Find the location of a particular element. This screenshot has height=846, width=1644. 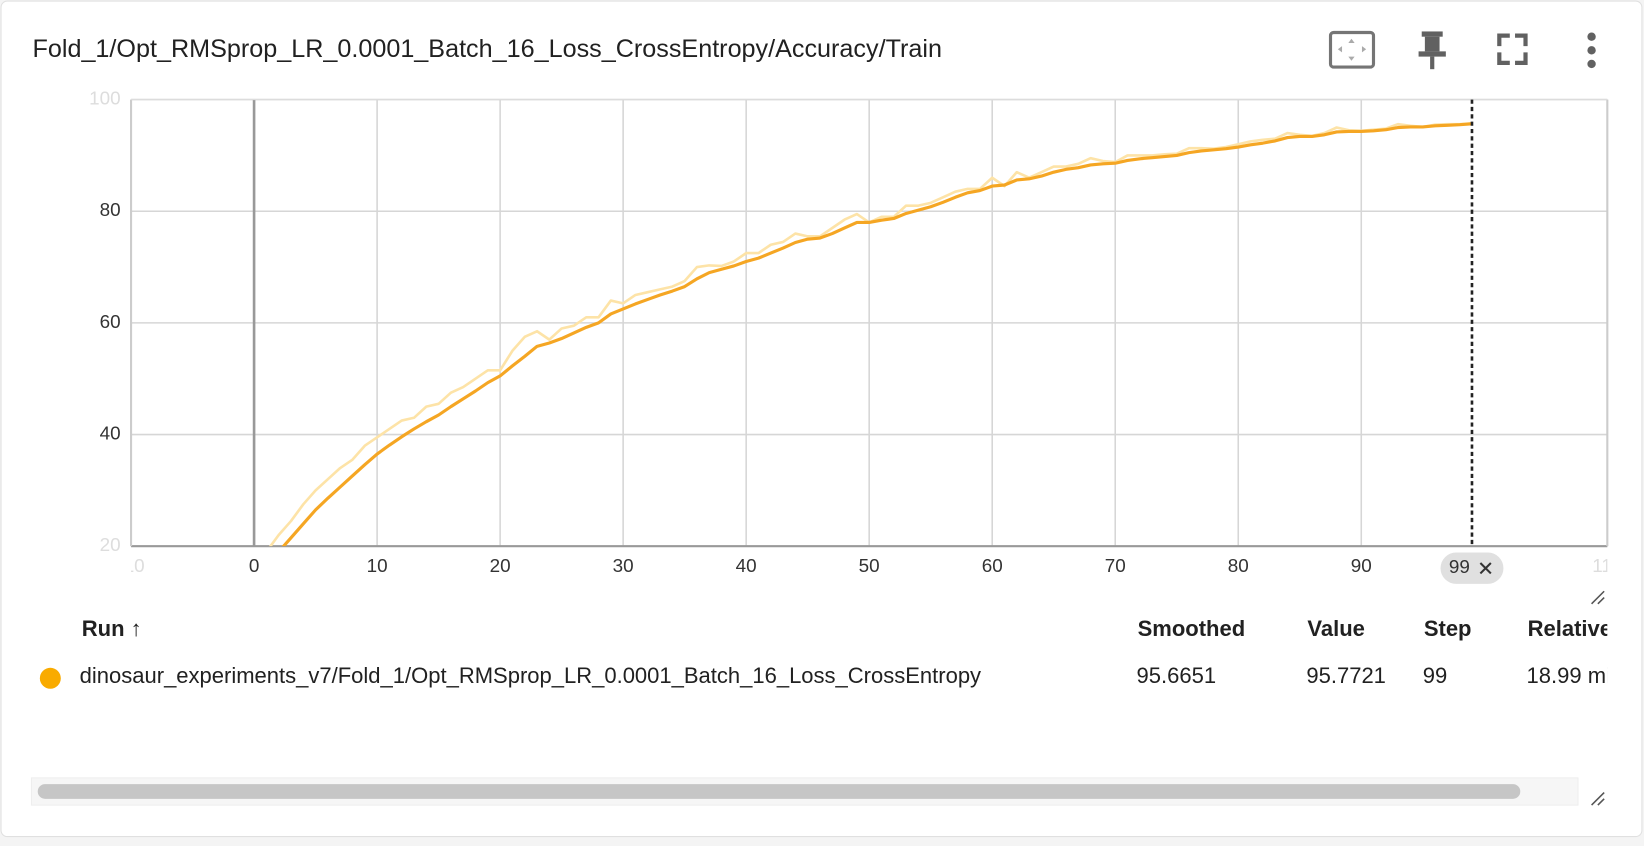

x-tick-label: 30 is located at coordinates (623, 565).